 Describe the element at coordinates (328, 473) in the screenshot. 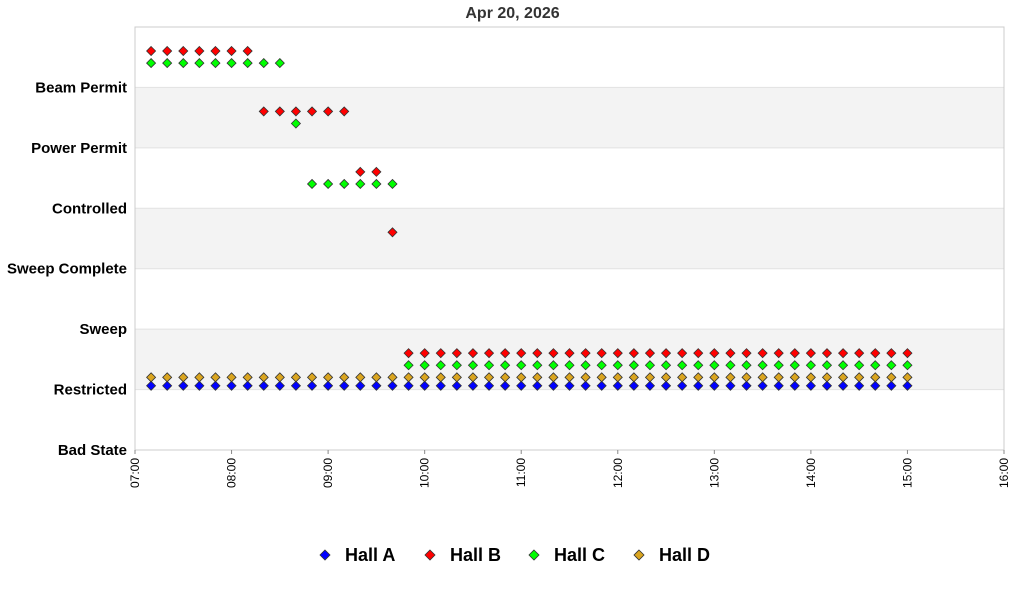

I see `x-tick-label: 09:00` at that location.